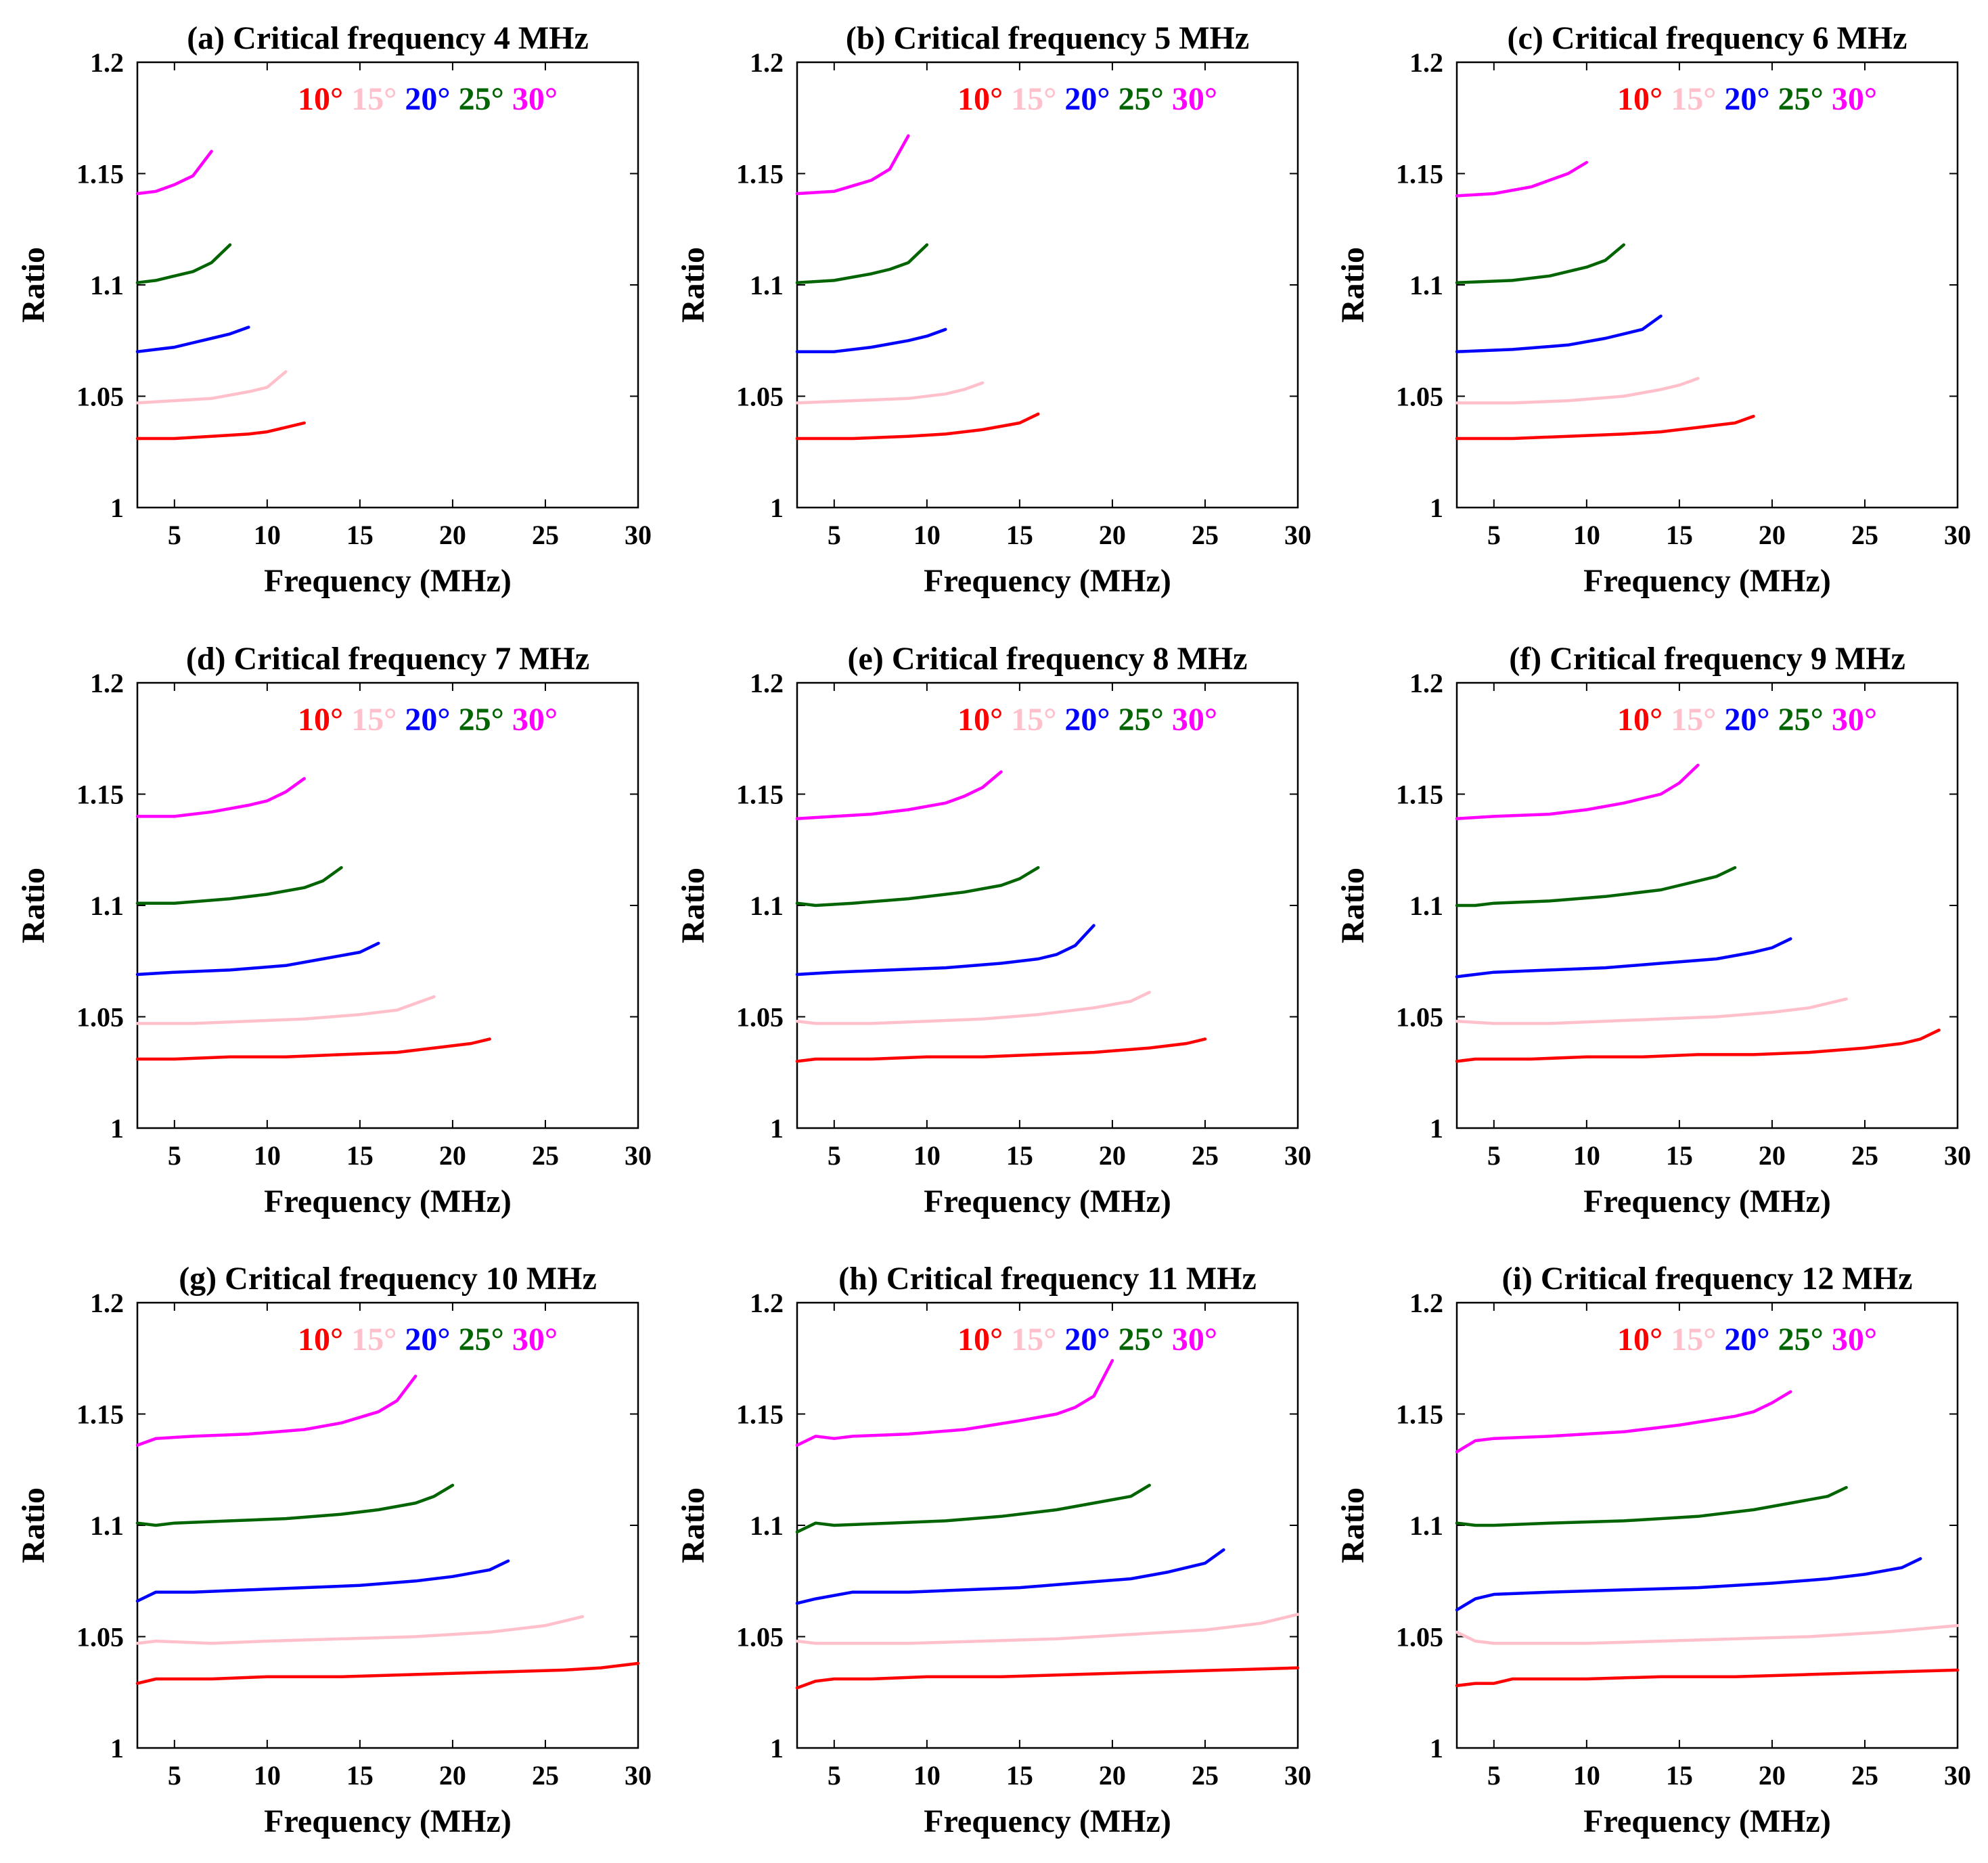 The image size is (1988, 1863). Describe the element at coordinates (1707, 1279) in the screenshot. I see `chart-title: (i) Critical frequency 12 MHz` at that location.